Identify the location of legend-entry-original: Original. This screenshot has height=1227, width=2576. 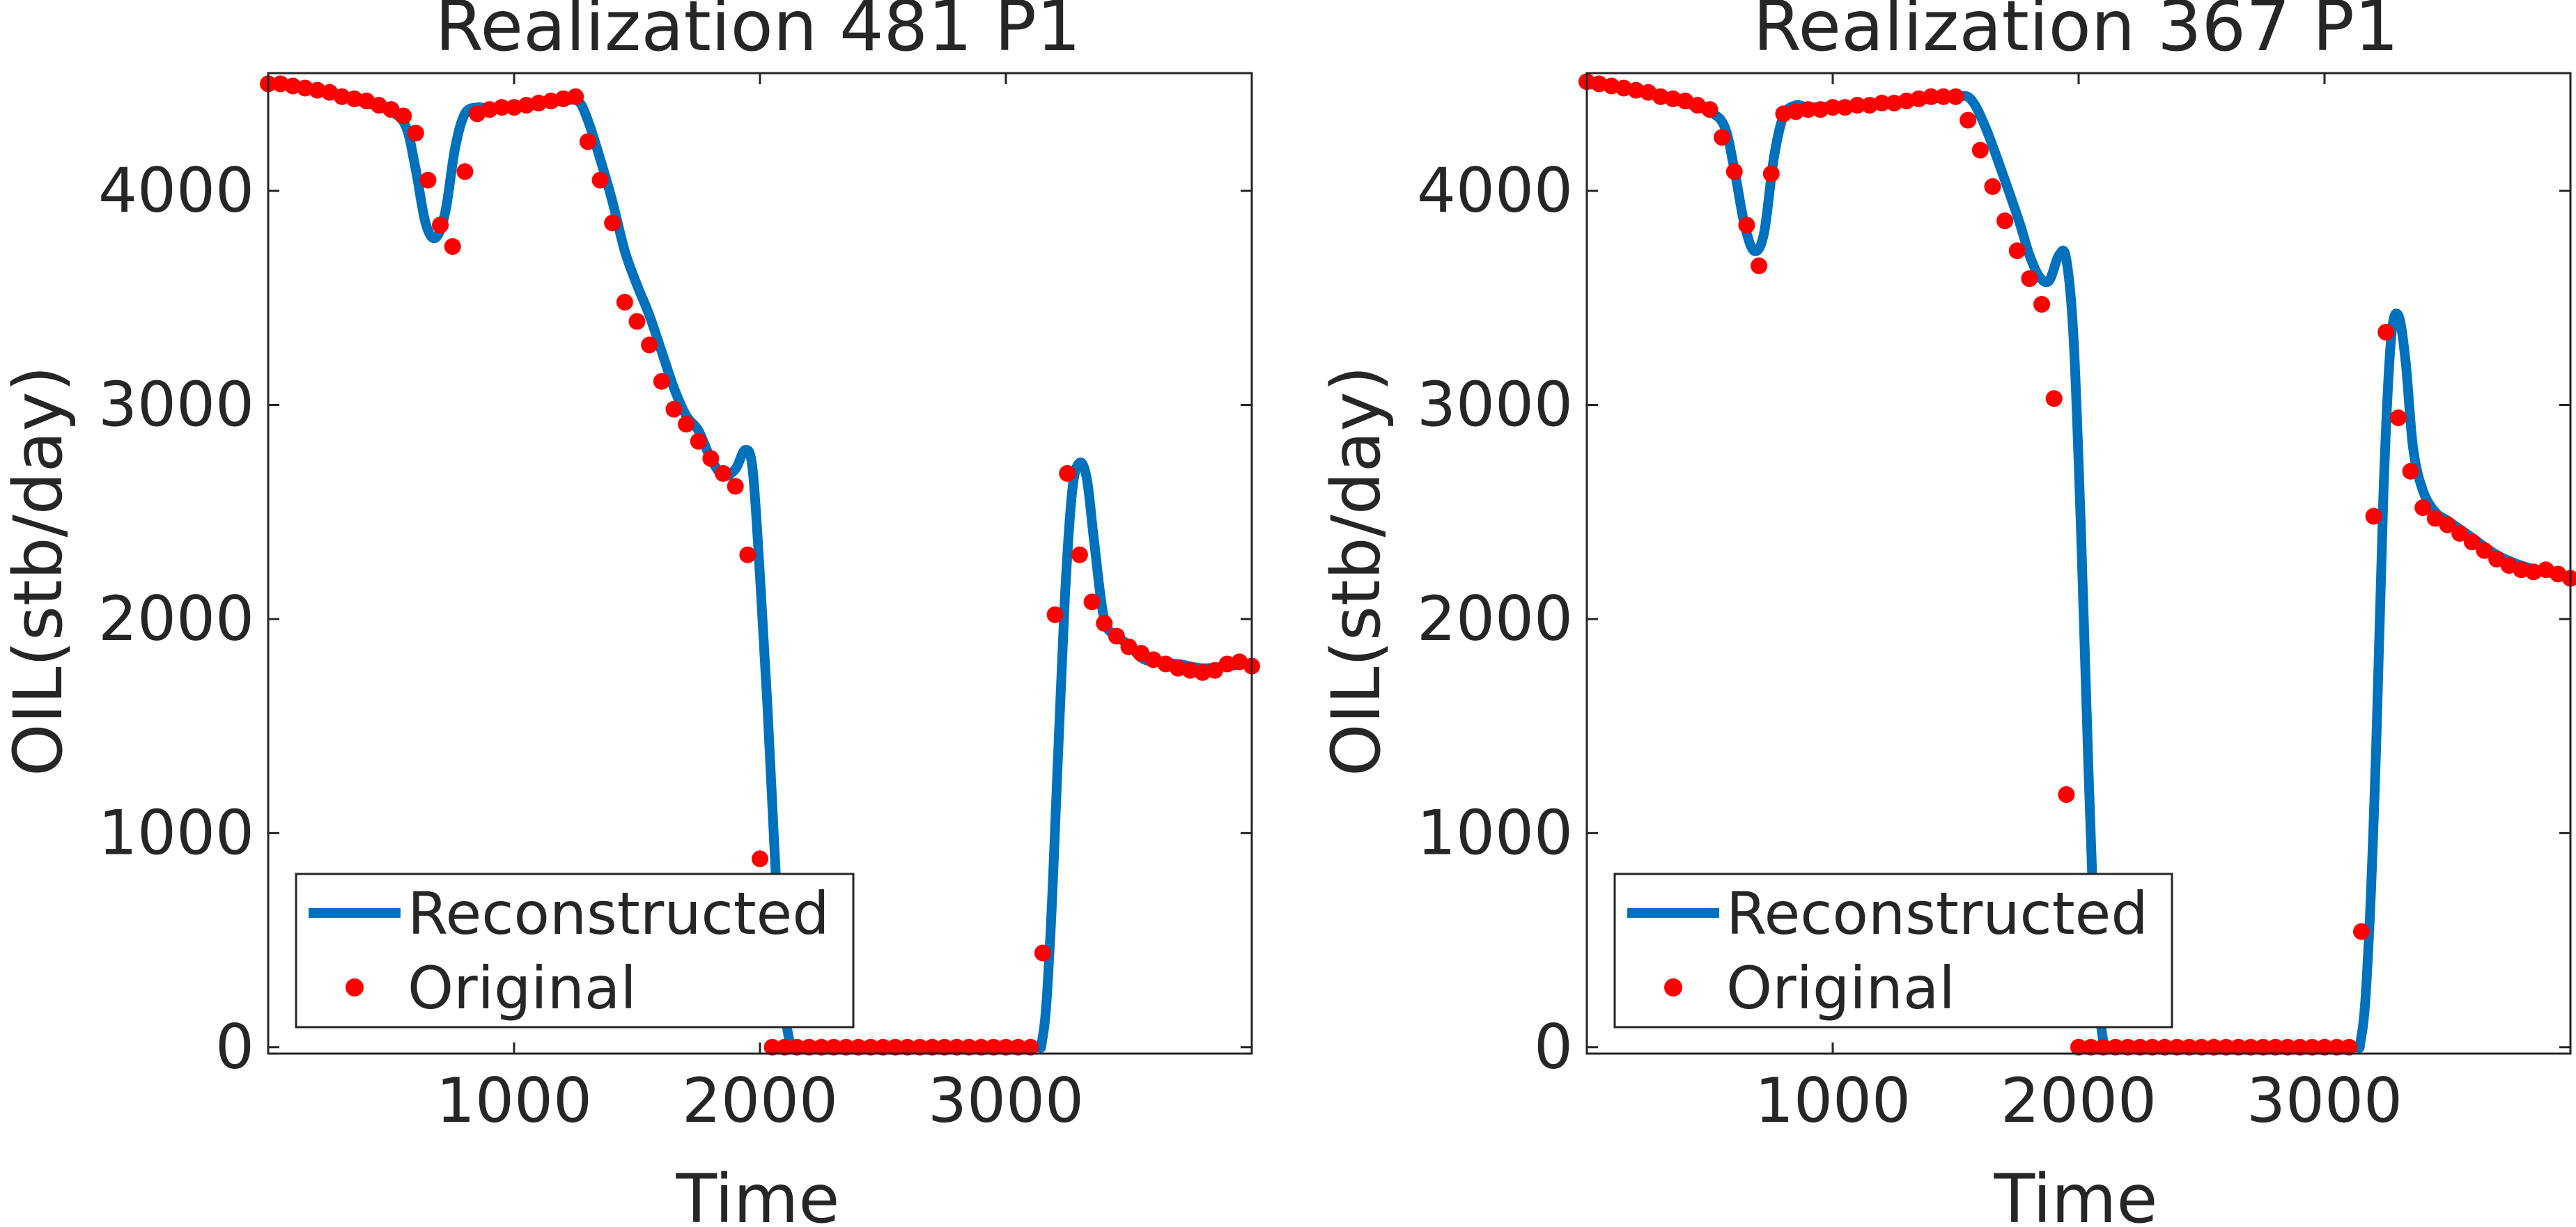
(522, 988).